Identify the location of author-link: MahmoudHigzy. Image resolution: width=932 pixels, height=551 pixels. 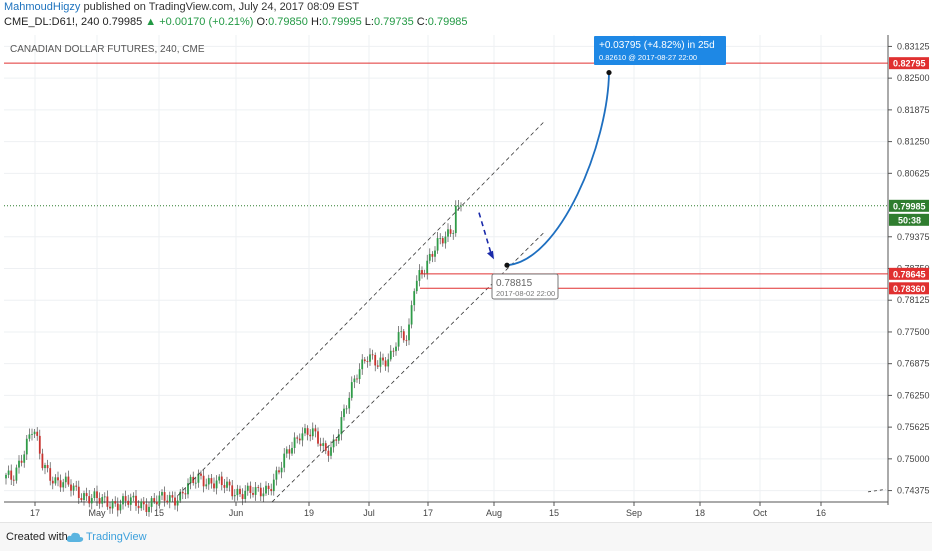
(42, 7).